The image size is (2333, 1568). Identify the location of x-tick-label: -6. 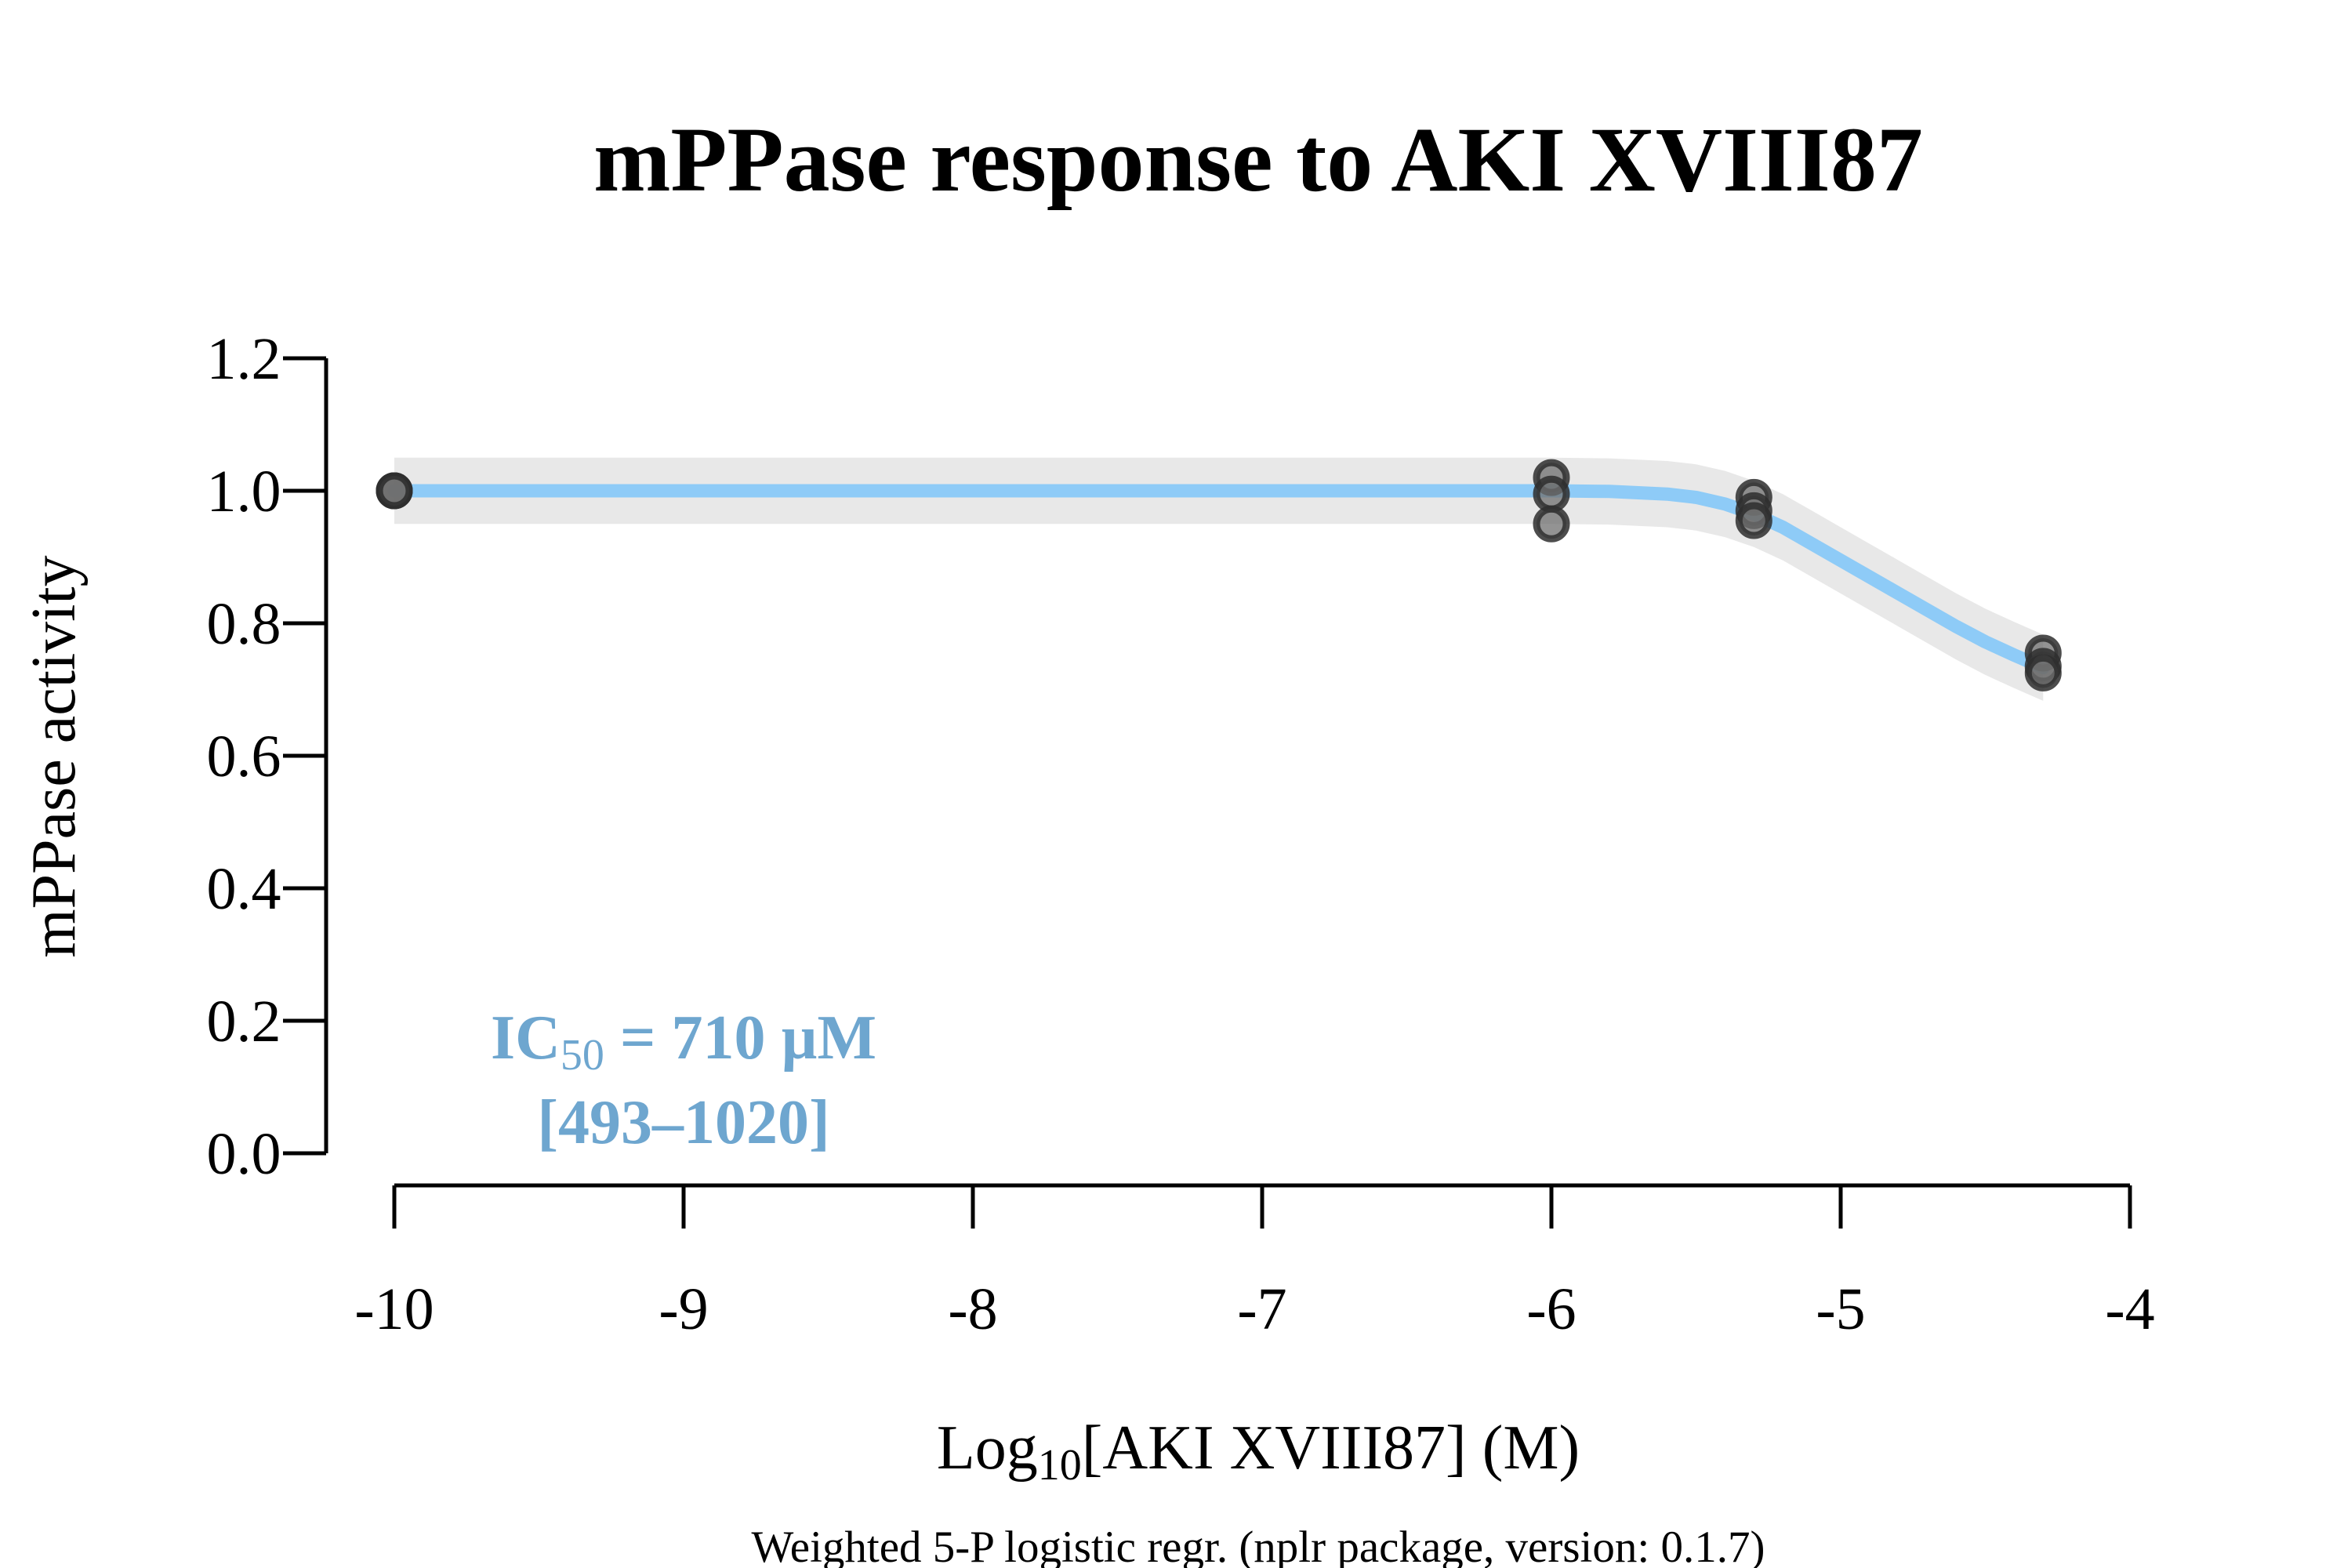
(1551, 1309).